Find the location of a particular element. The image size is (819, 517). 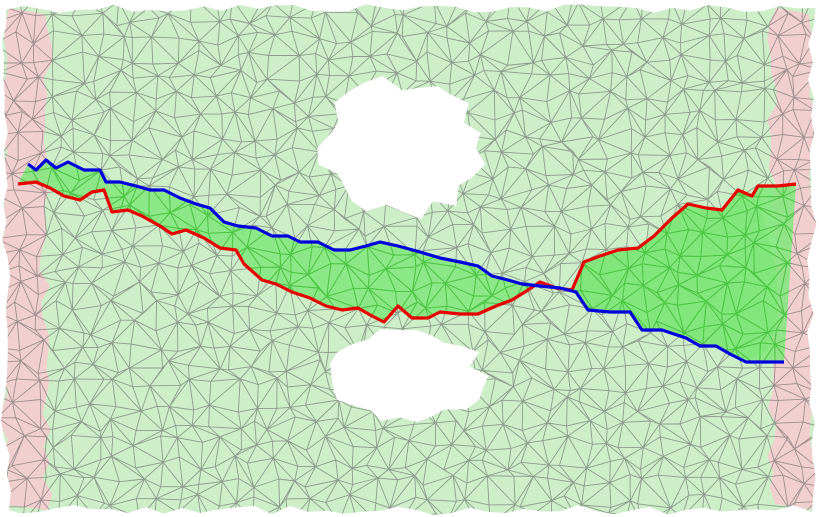

hole-upper is located at coordinates (401, 148).